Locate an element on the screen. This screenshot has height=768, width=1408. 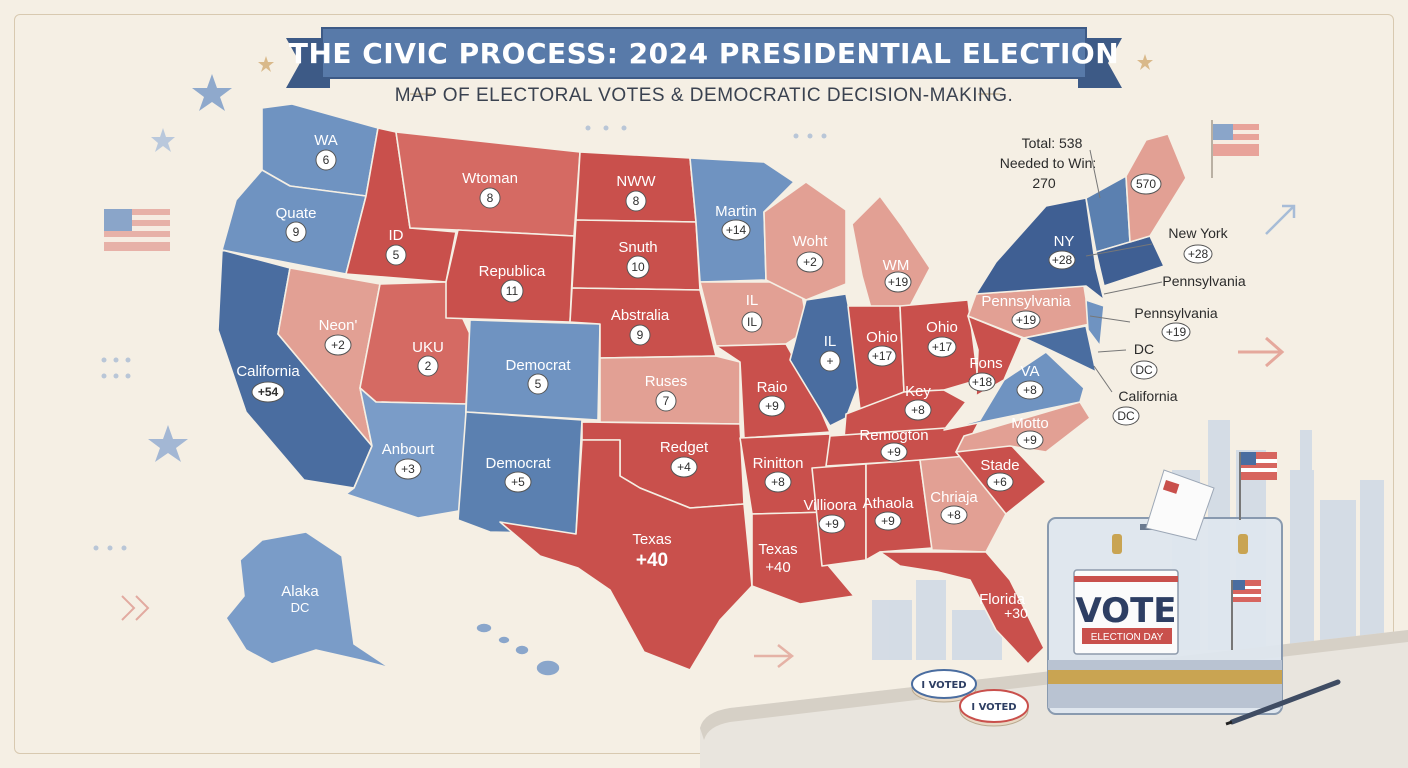
state-name: Raio is located at coordinates (772, 387).